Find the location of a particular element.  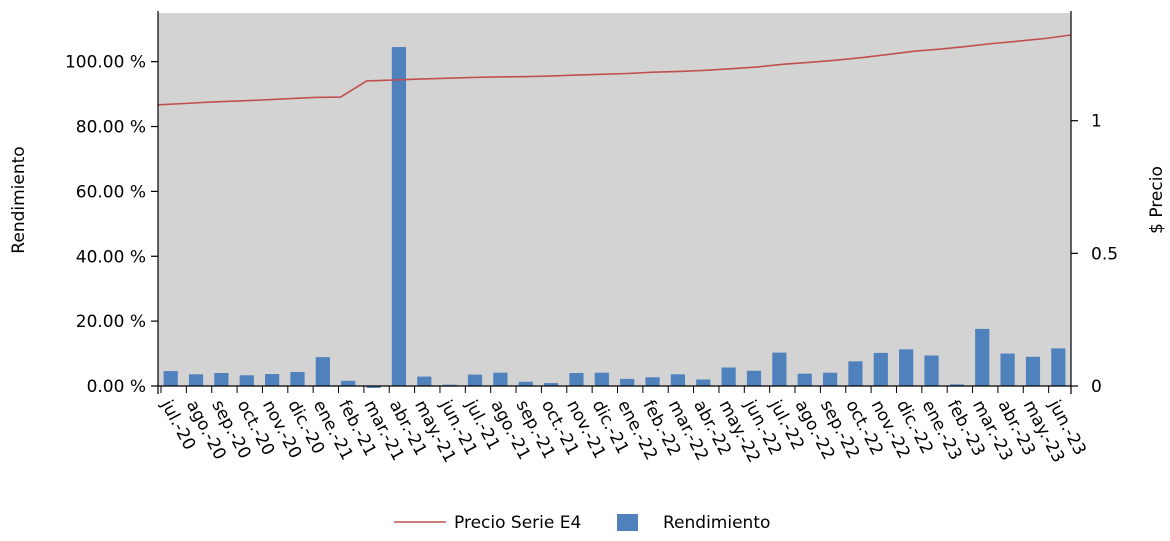

price-line is located at coordinates (614, 70).